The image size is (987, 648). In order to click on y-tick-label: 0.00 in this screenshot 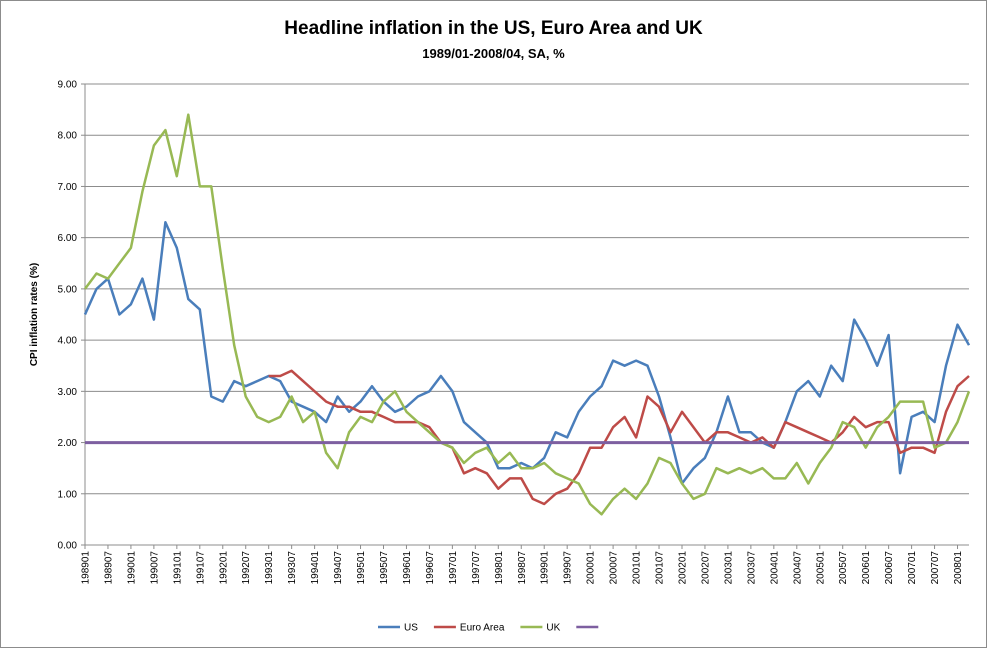, I will do `click(68, 546)`.